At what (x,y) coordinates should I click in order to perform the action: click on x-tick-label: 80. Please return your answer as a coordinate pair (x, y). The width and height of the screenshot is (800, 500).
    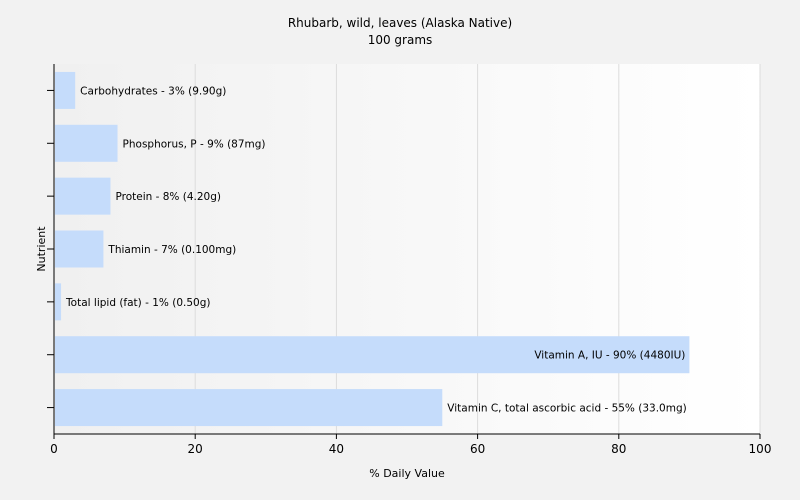
    Looking at the image, I should click on (618, 449).